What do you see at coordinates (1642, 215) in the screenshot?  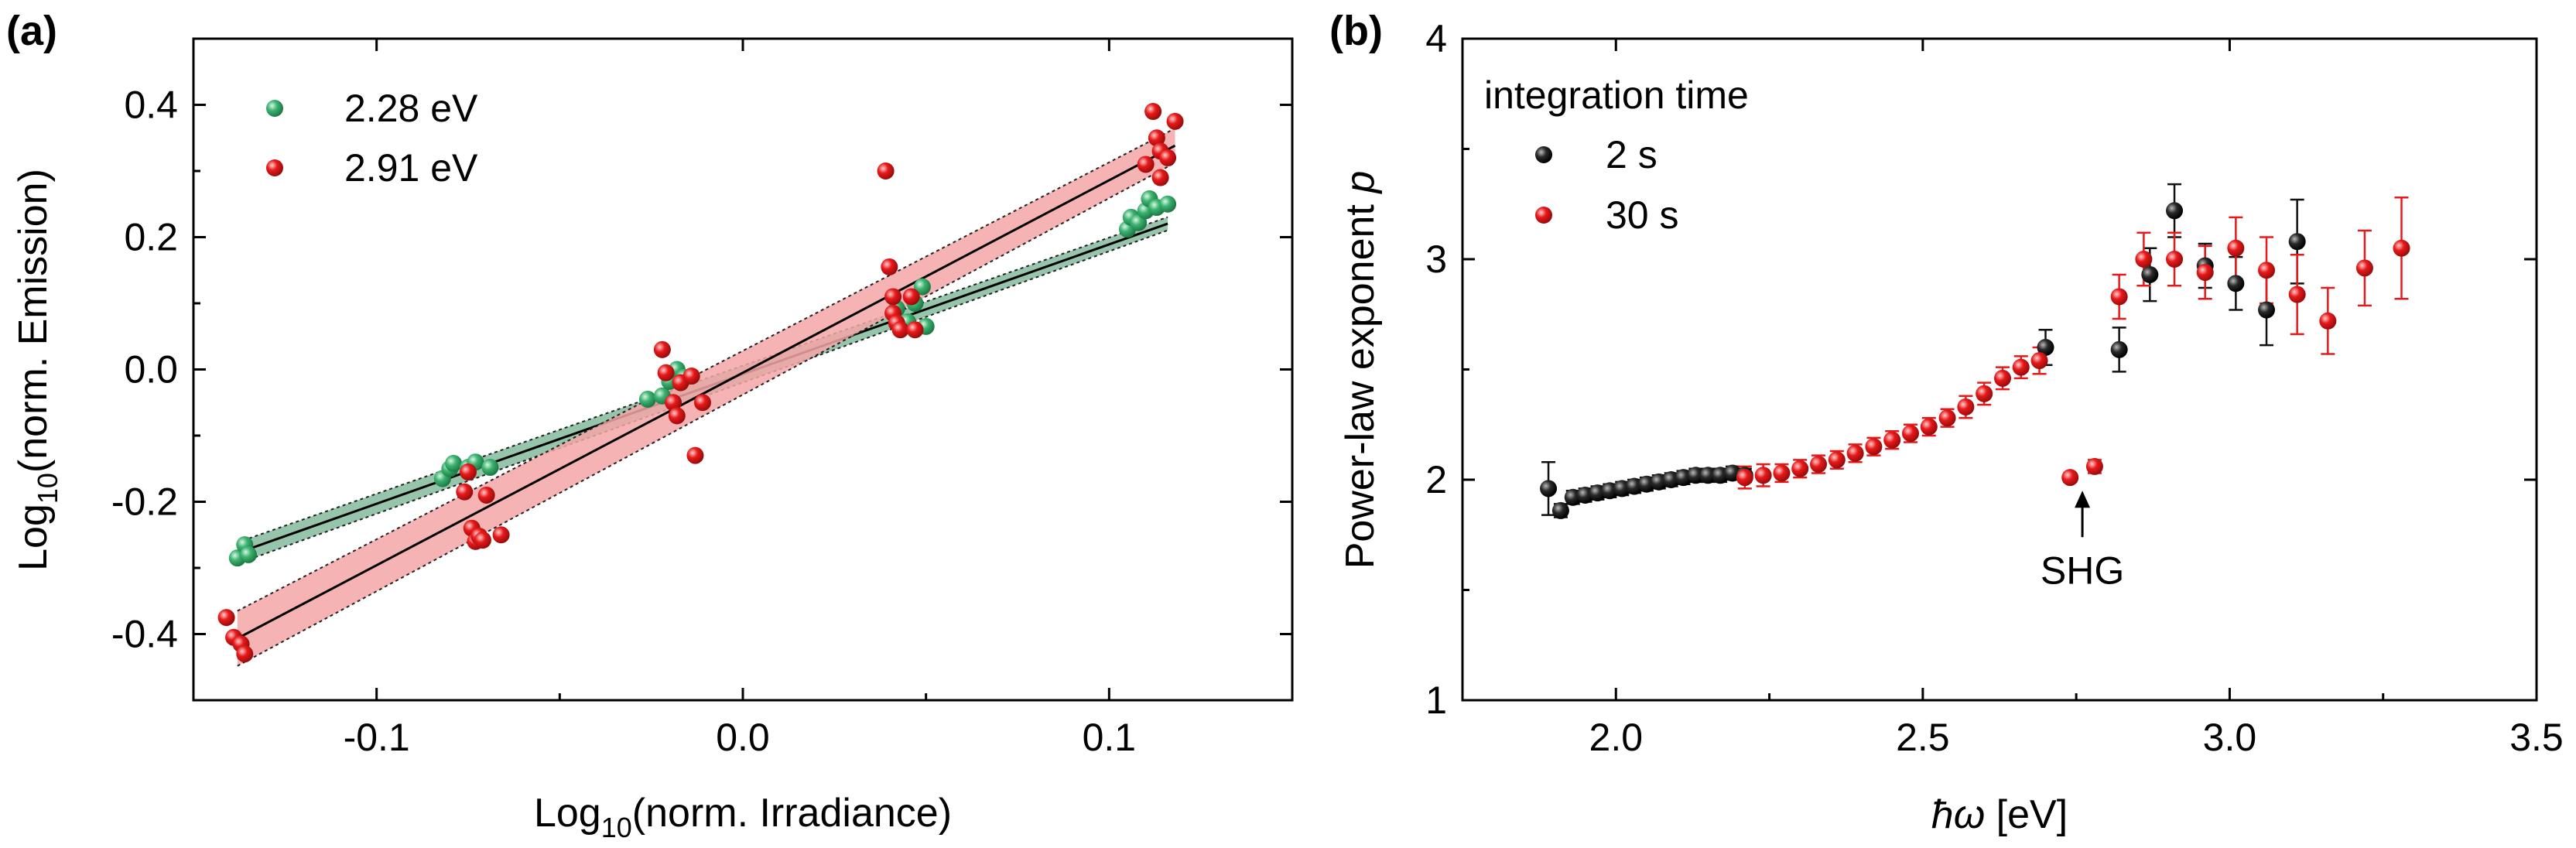 I see `legend-label: 30 s` at bounding box center [1642, 215].